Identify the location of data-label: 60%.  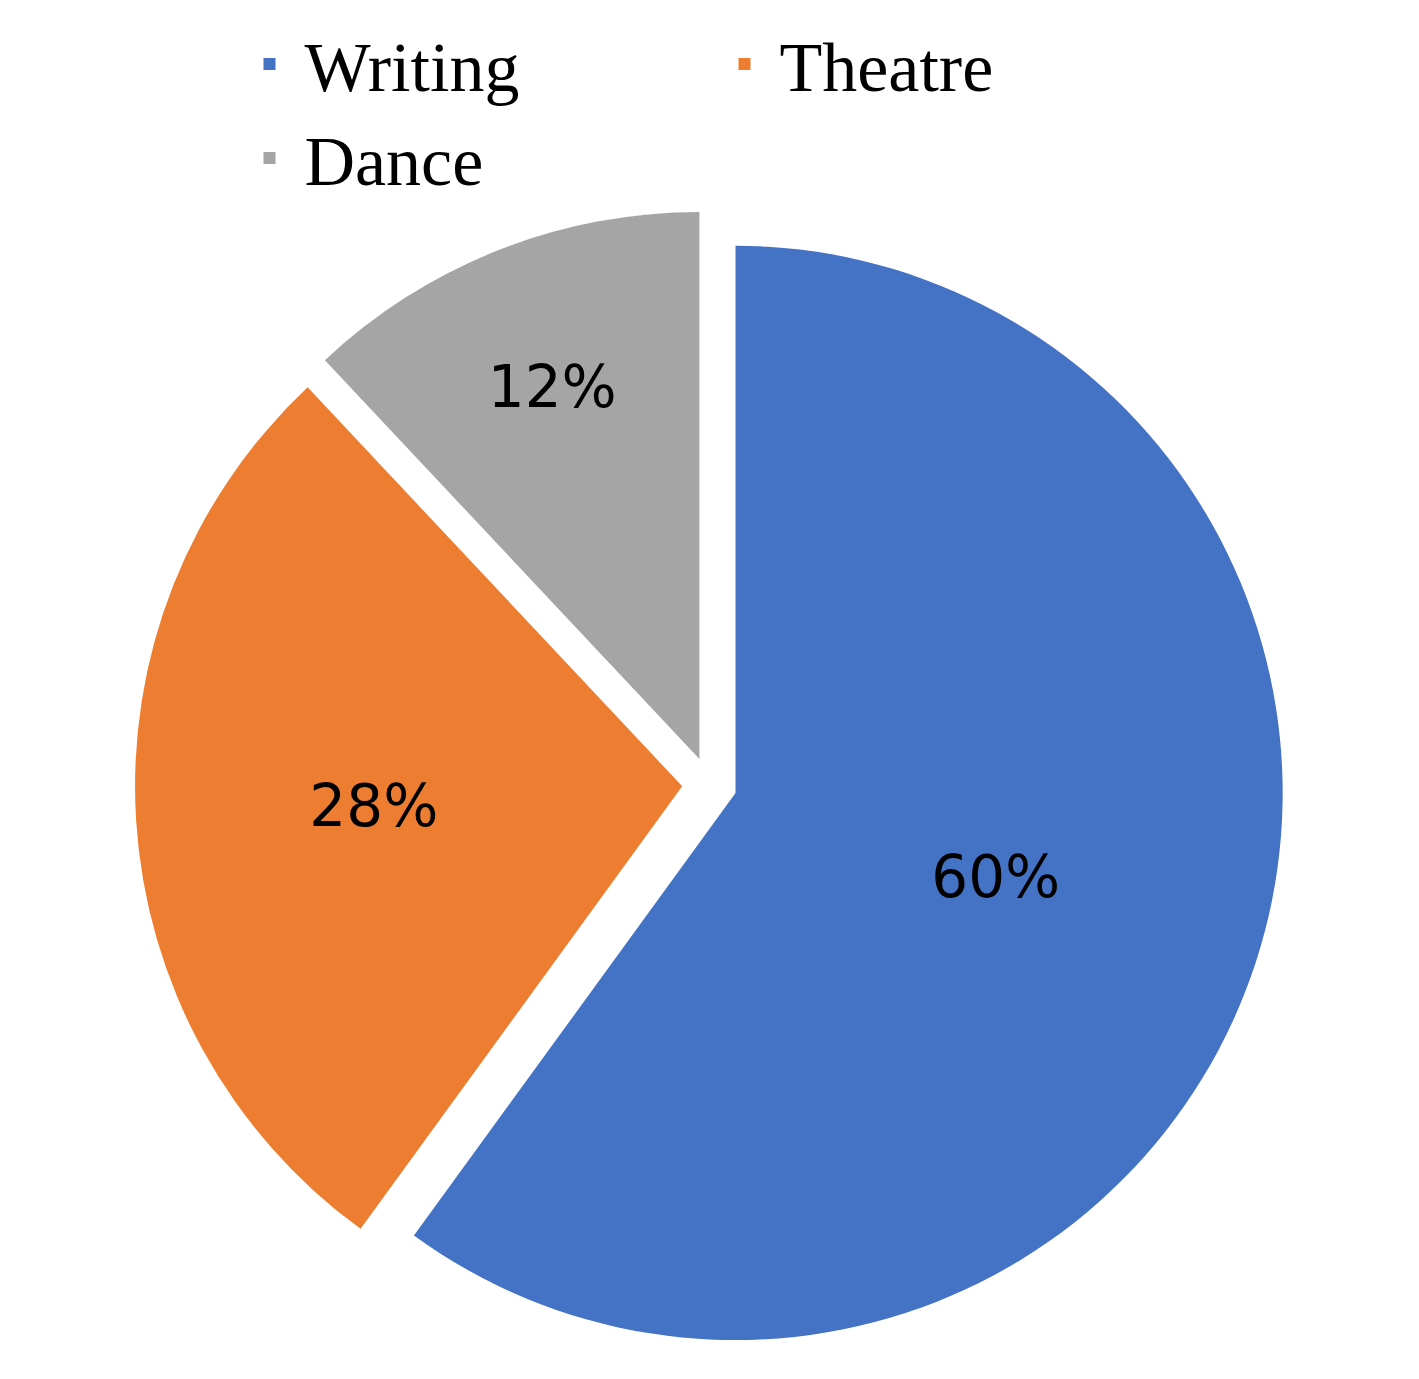
(996, 877).